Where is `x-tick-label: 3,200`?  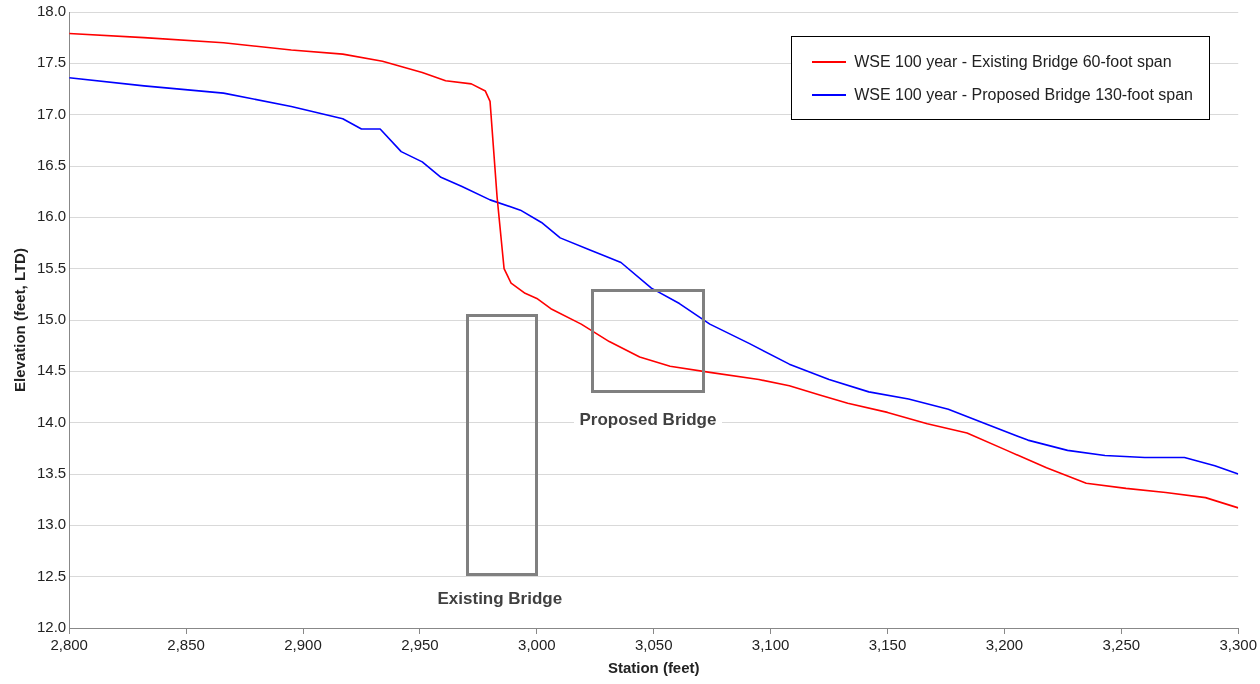
x-tick-label: 3,200 is located at coordinates (1004, 645).